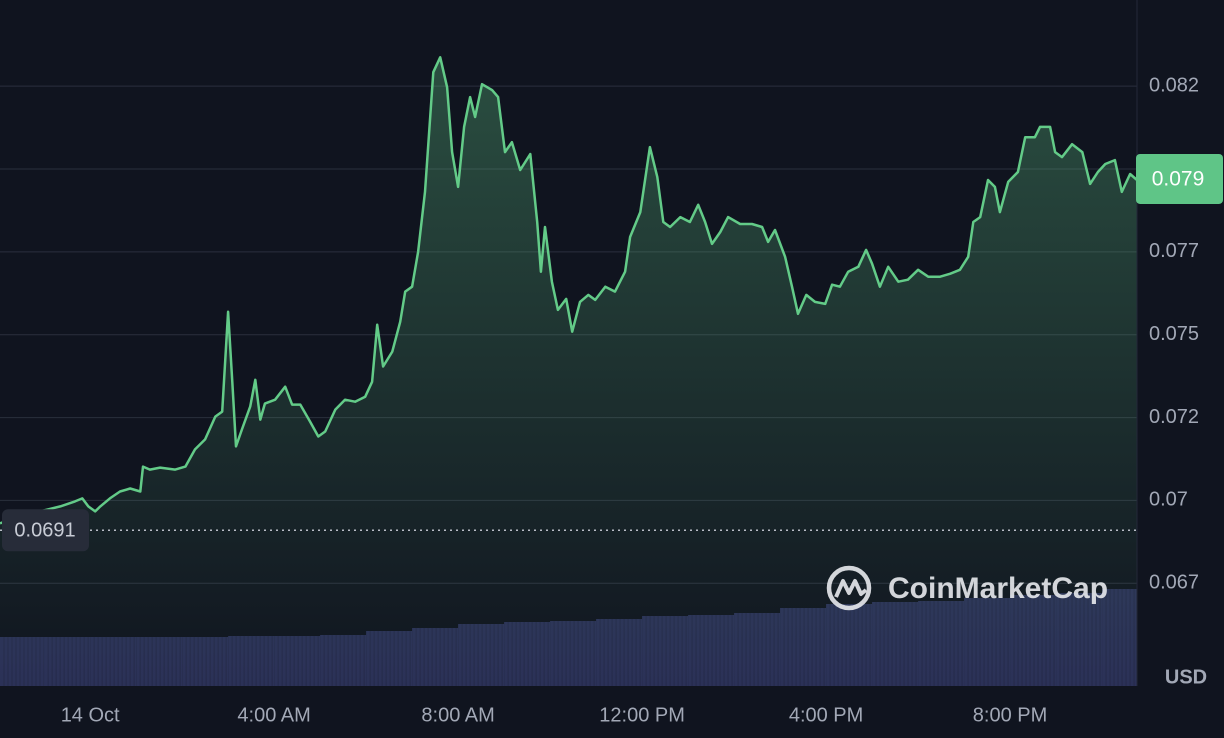 This screenshot has height=738, width=1224. I want to click on current-price-label: 0.079, so click(1178, 179).